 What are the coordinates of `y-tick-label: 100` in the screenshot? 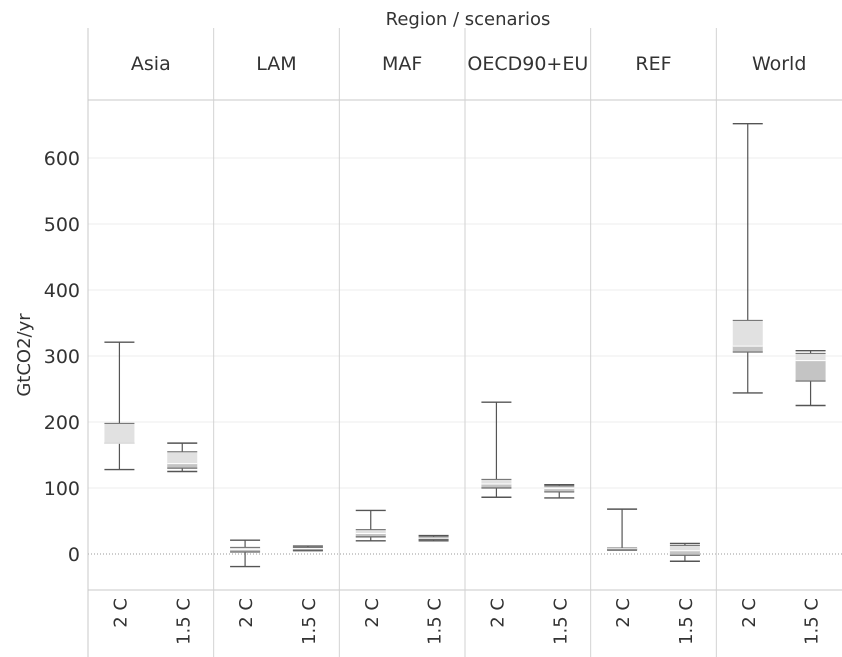 It's located at (62, 489).